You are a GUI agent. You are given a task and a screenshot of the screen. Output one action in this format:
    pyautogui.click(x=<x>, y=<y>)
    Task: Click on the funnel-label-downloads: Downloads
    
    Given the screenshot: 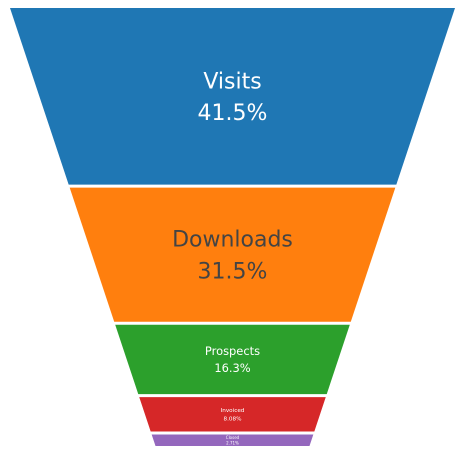 What is the action you would take?
    pyautogui.click(x=232, y=240)
    